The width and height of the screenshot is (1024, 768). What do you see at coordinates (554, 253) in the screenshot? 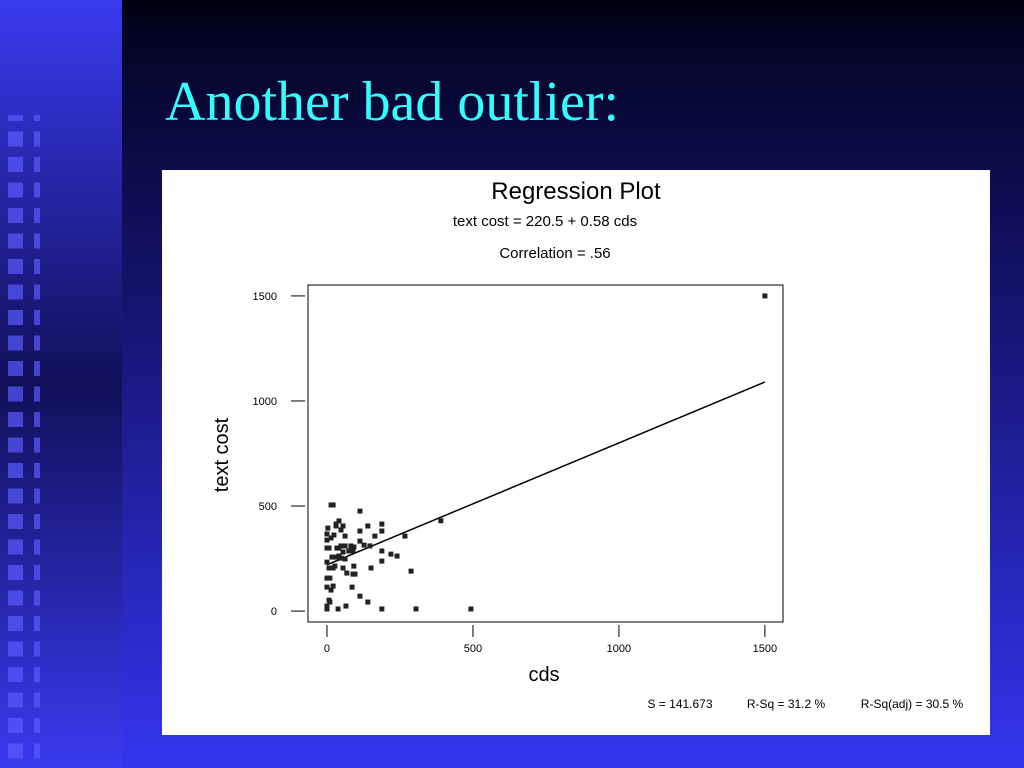
I see `annotation: Correlation = .56` at bounding box center [554, 253].